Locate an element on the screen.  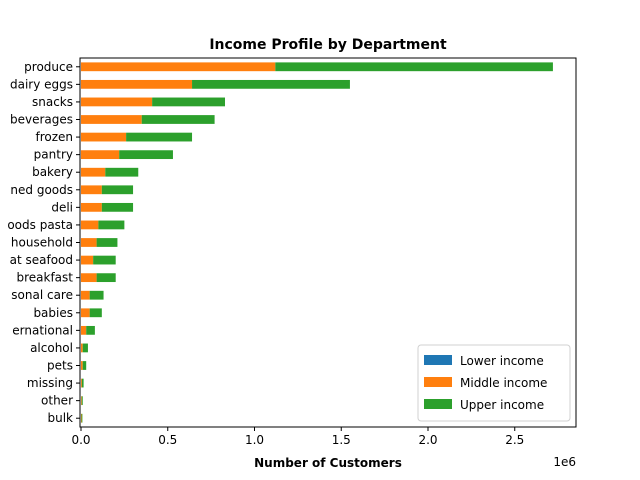
x-tick-label: 0.5 is located at coordinates (167, 440).